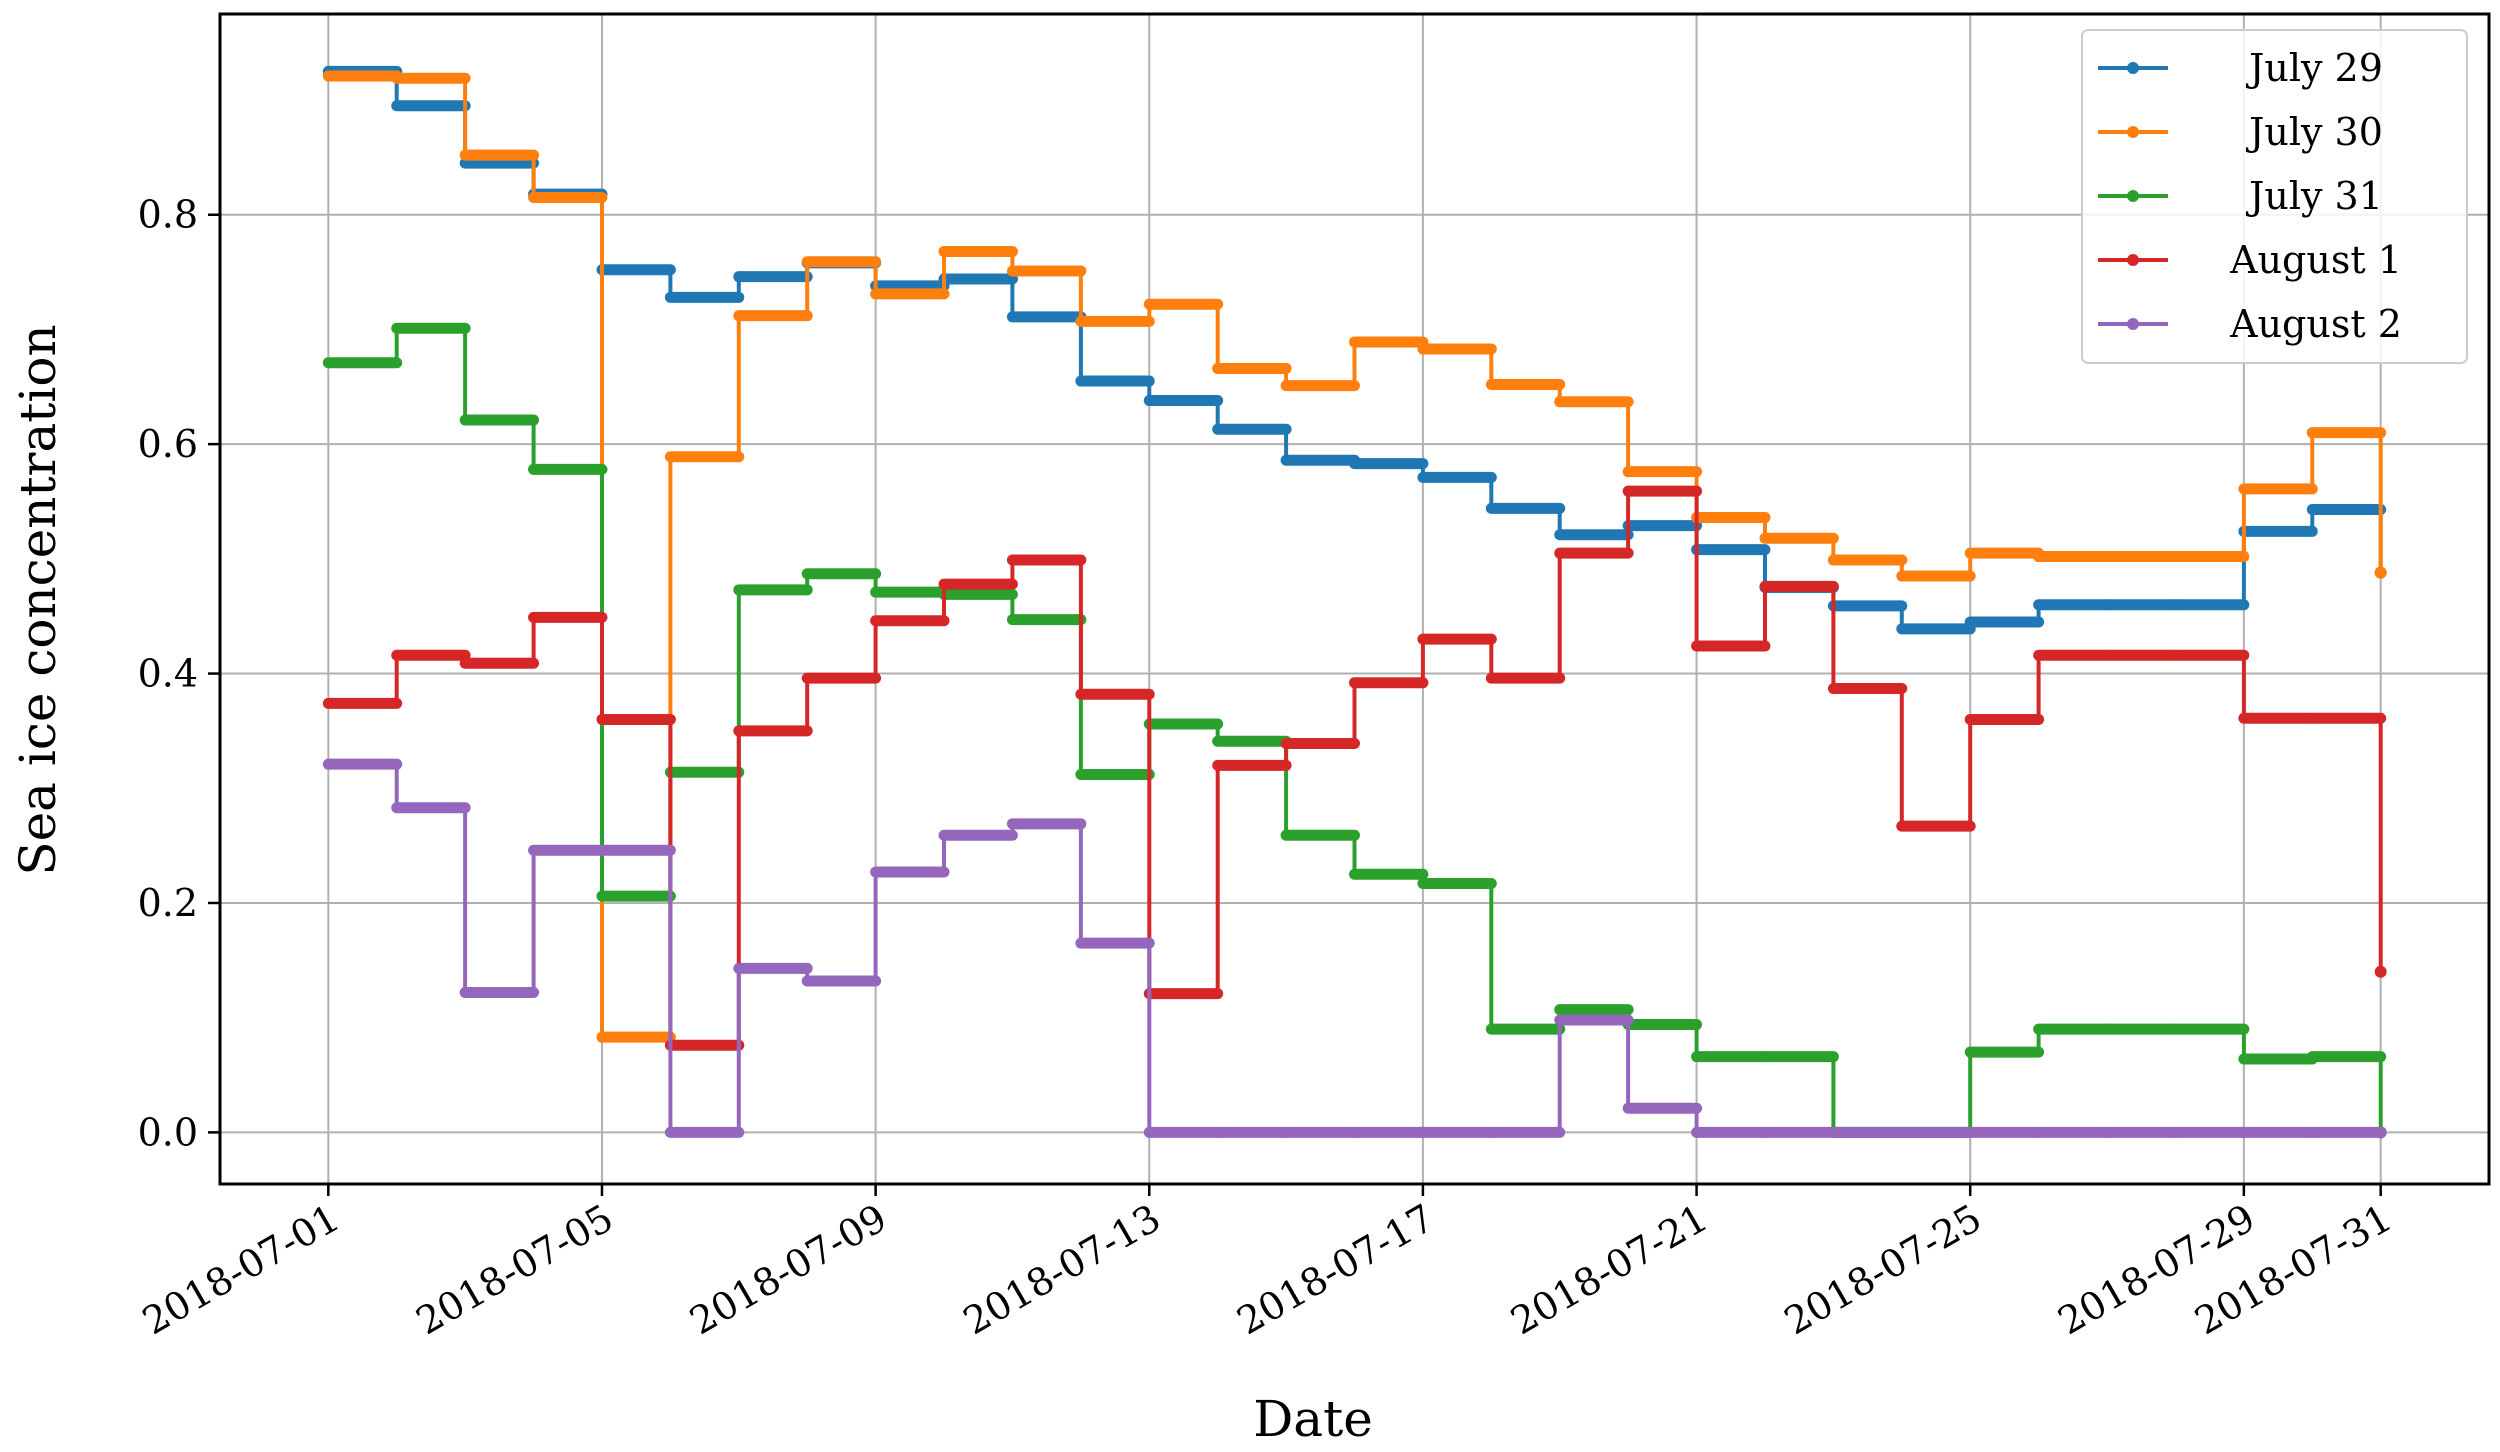 The height and width of the screenshot is (1452, 2500). I want to click on legend-box, so click(2274, 196).